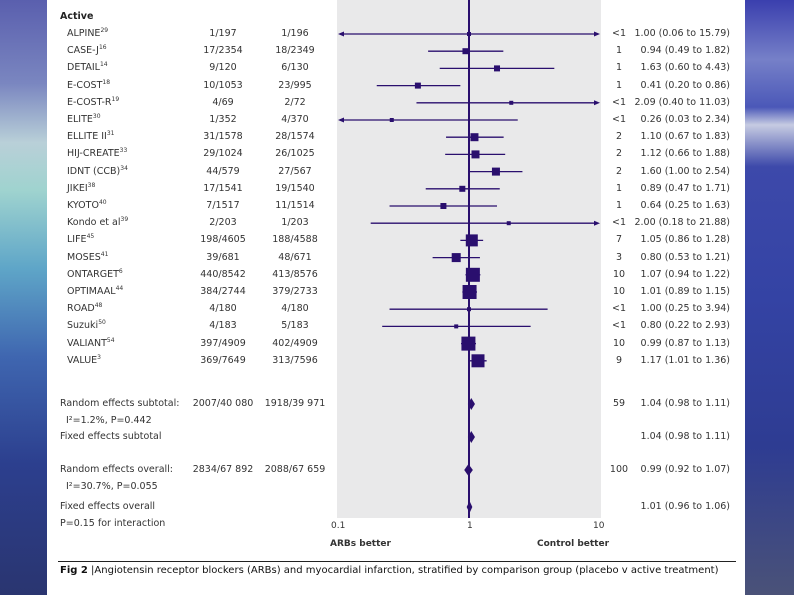  Describe the element at coordinates (84, 359) in the screenshot. I see `study-name: VALUE3` at that location.